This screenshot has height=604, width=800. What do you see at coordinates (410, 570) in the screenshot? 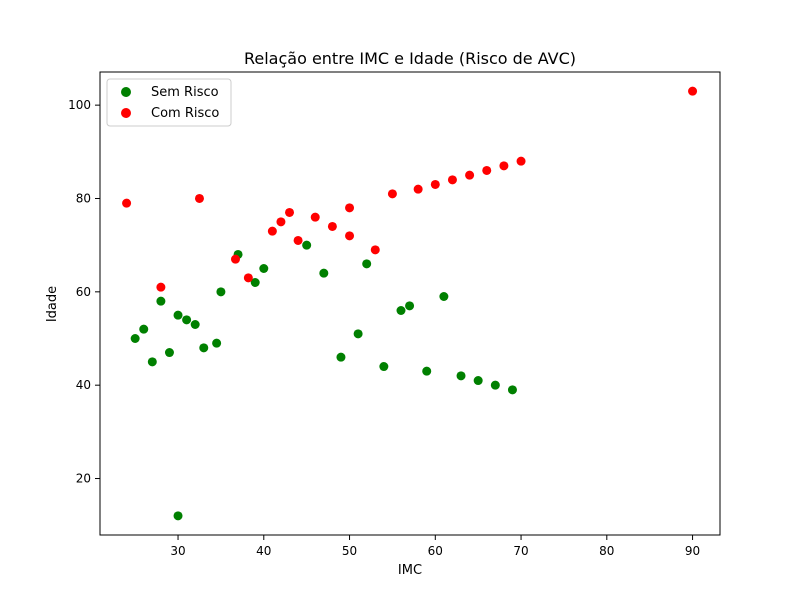
I see `x-axis-label: IMC` at bounding box center [410, 570].